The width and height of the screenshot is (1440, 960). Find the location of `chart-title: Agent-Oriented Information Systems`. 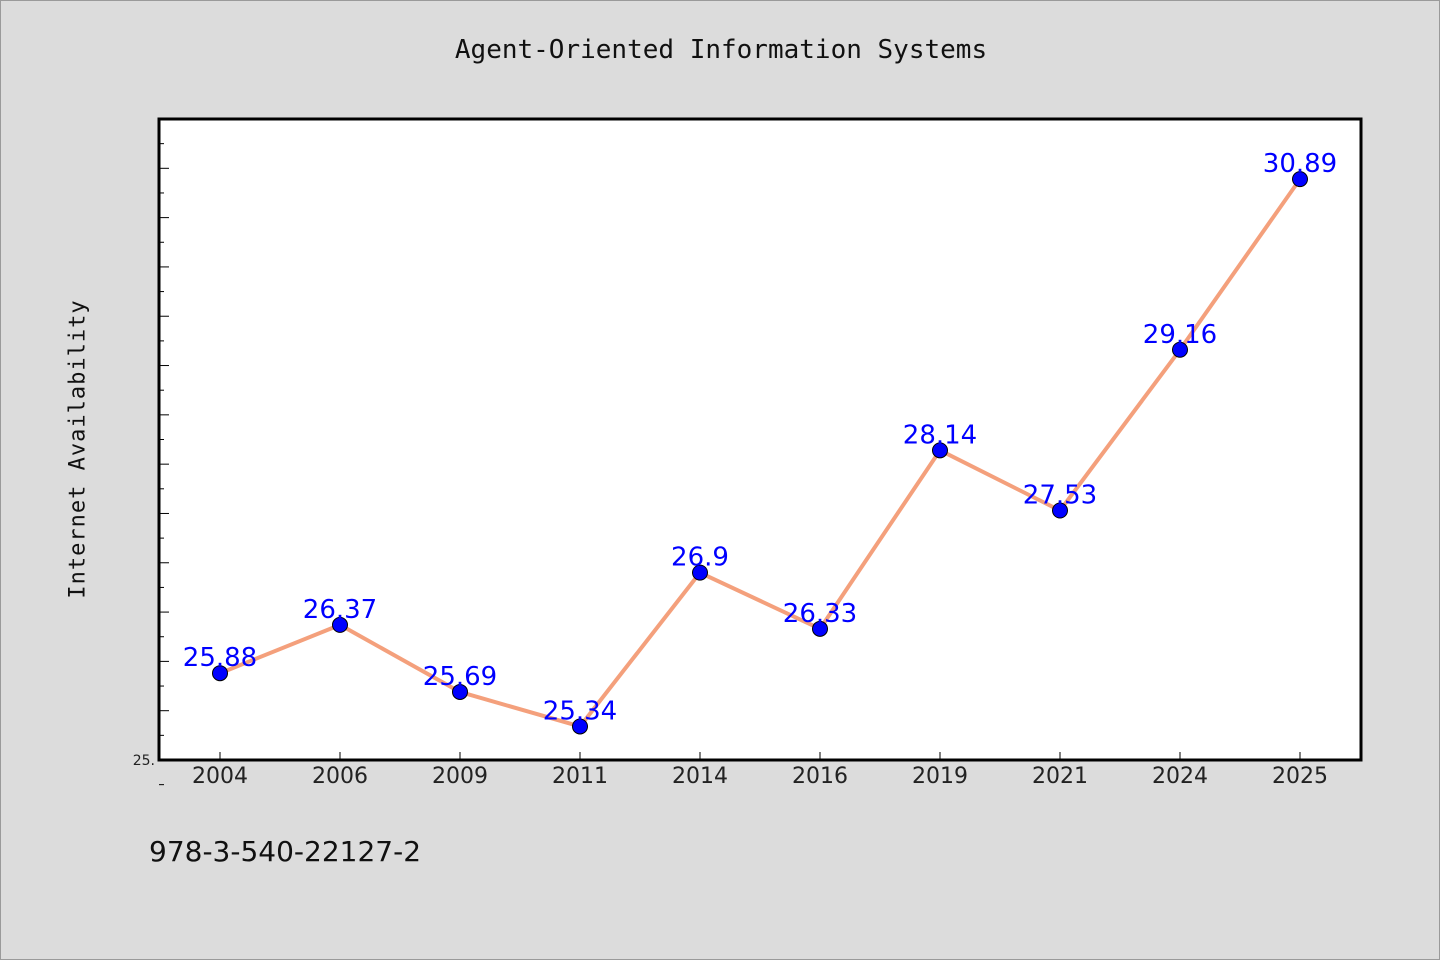

chart-title: Agent-Oriented Information Systems is located at coordinates (721, 50).